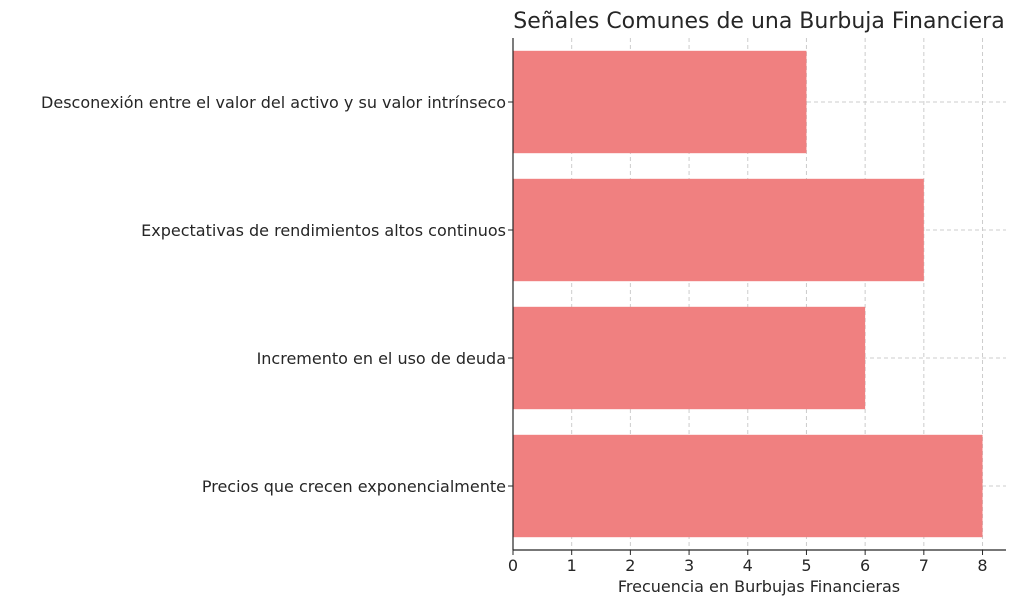 The height and width of the screenshot is (606, 1024). What do you see at coordinates (513, 565) in the screenshot?
I see `x-tick-label: 0` at bounding box center [513, 565].